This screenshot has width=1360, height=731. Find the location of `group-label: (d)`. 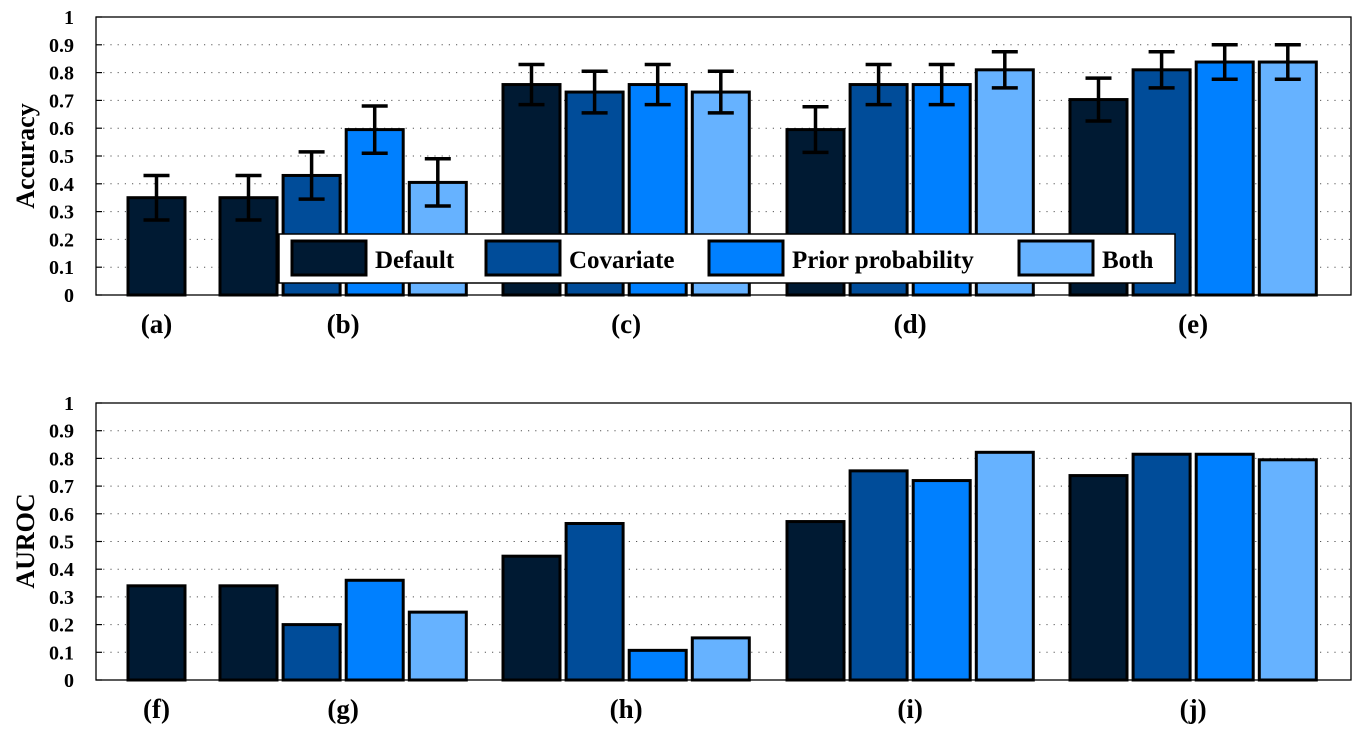

group-label: (d) is located at coordinates (910, 324).